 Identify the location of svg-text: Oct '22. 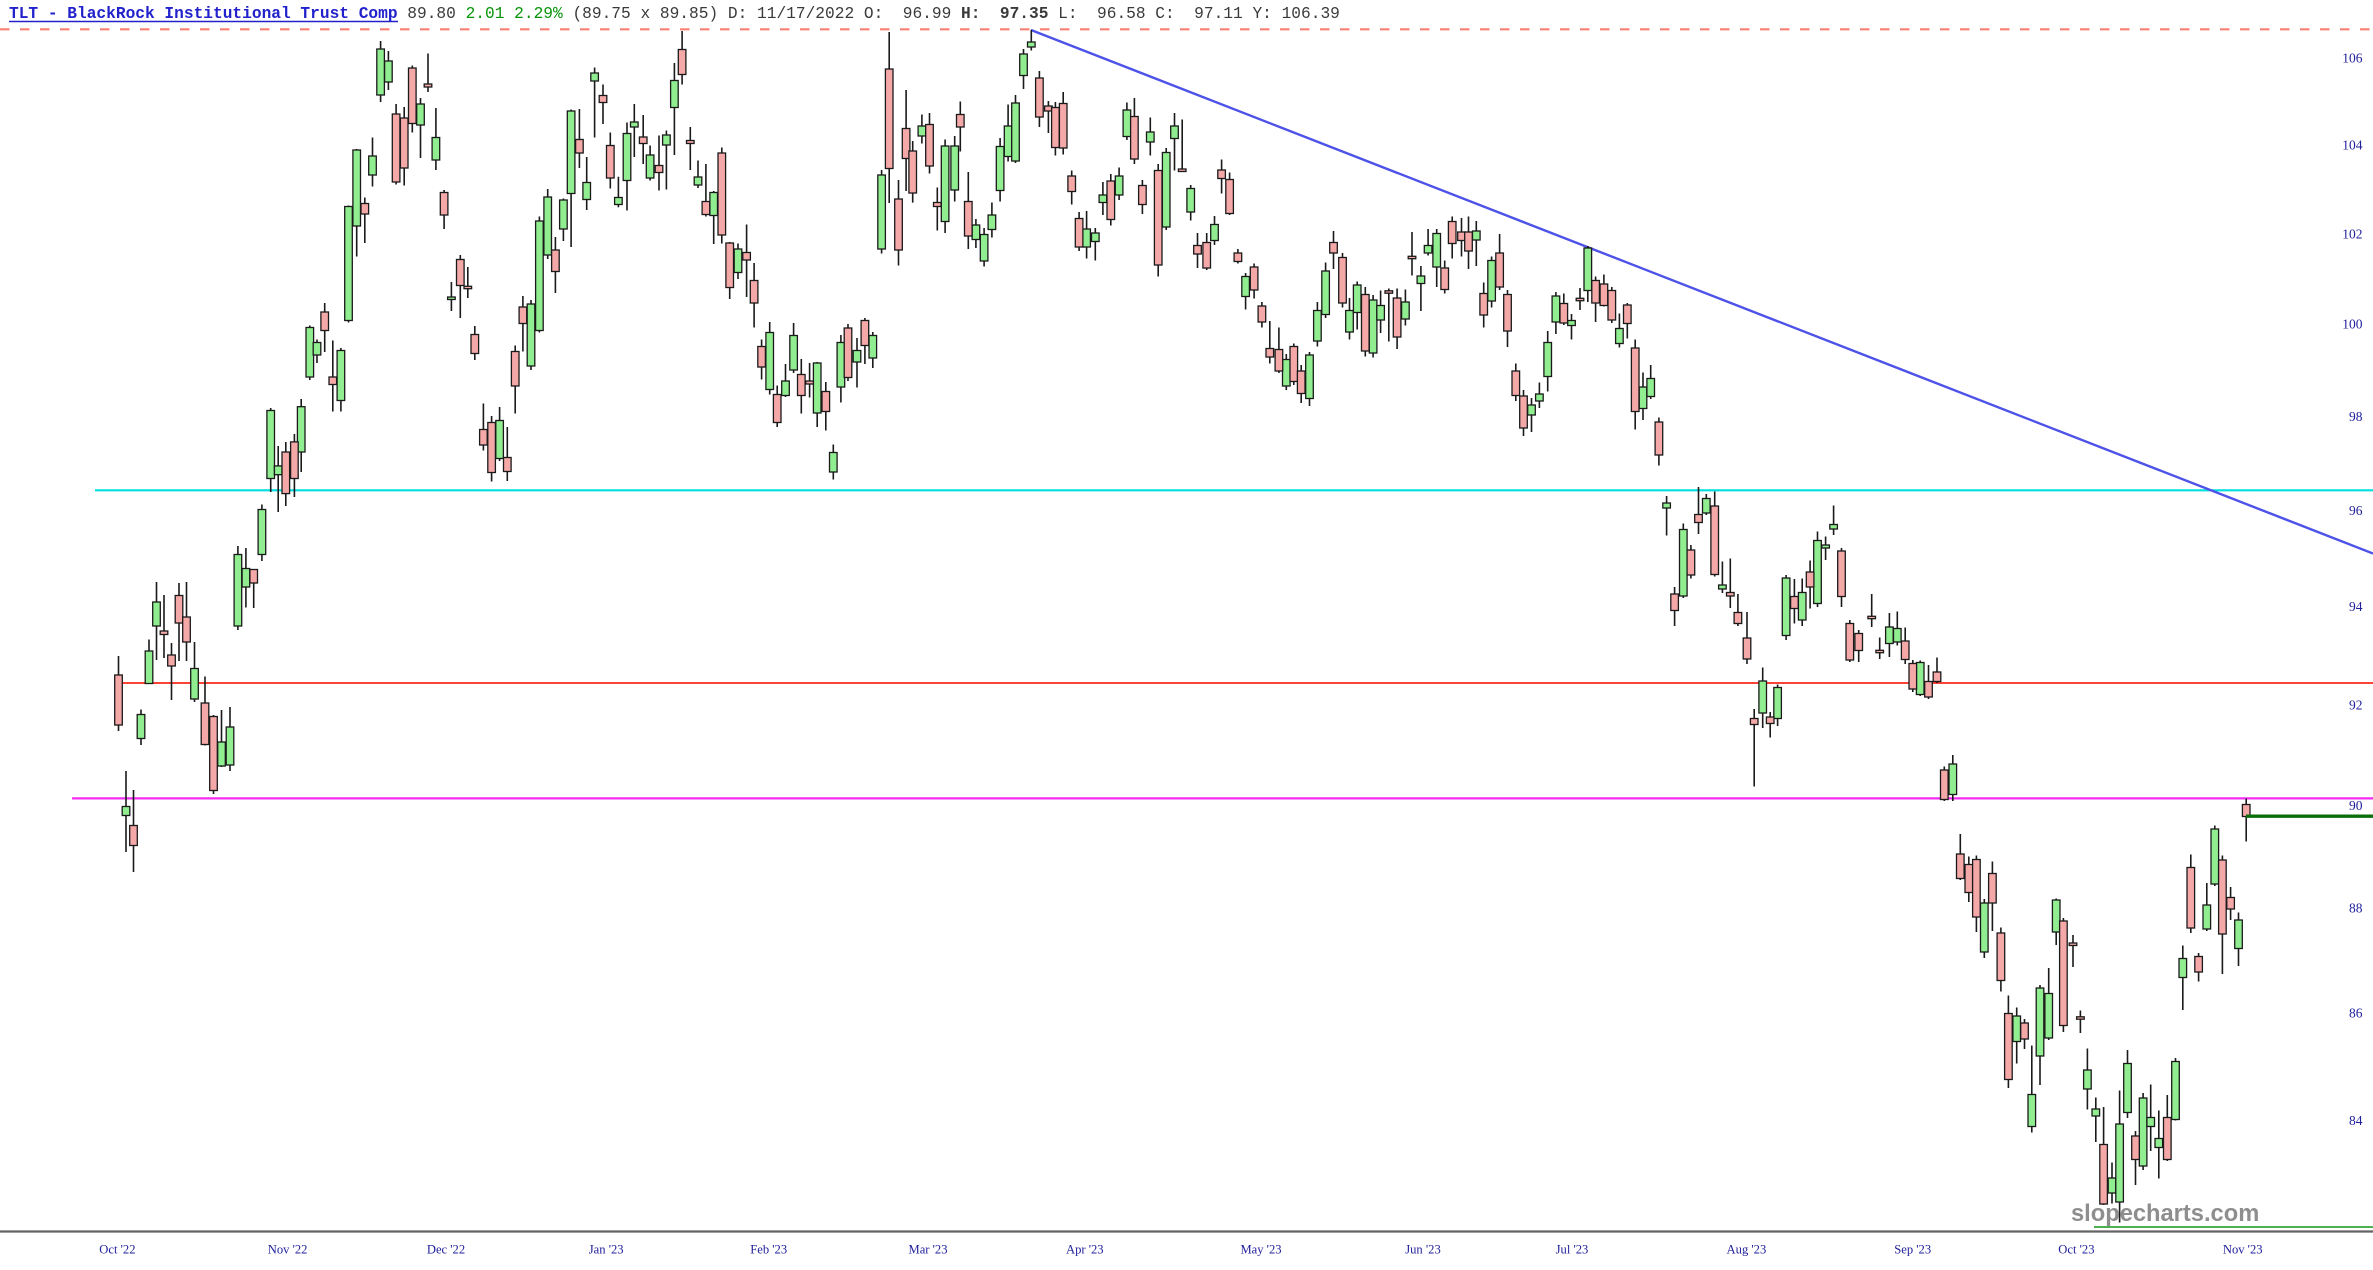
(117, 1250).